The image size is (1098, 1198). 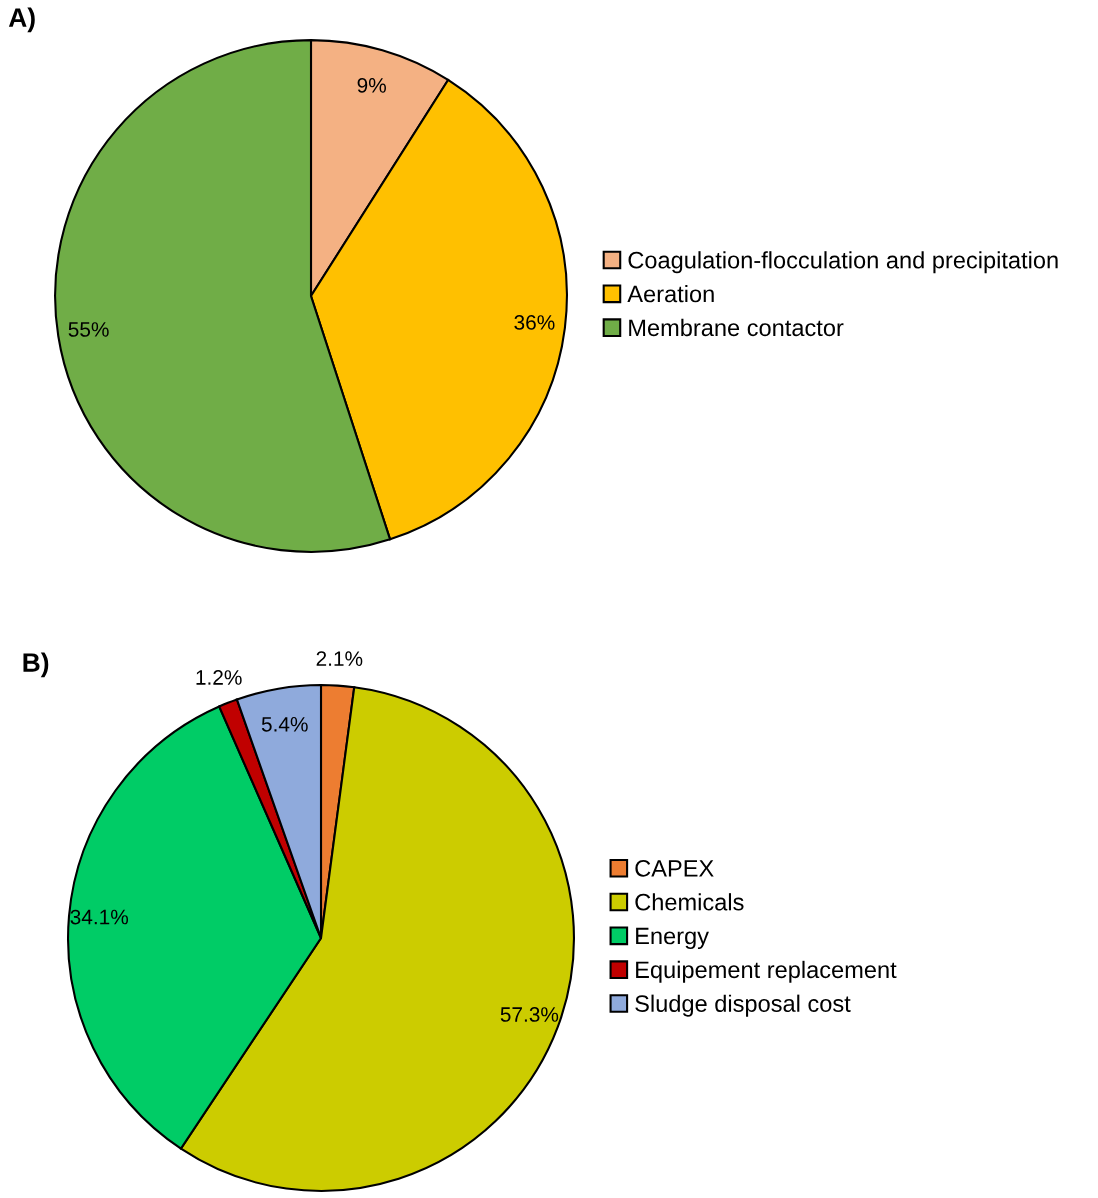 I want to click on legend-label: Aeration, so click(x=670, y=294).